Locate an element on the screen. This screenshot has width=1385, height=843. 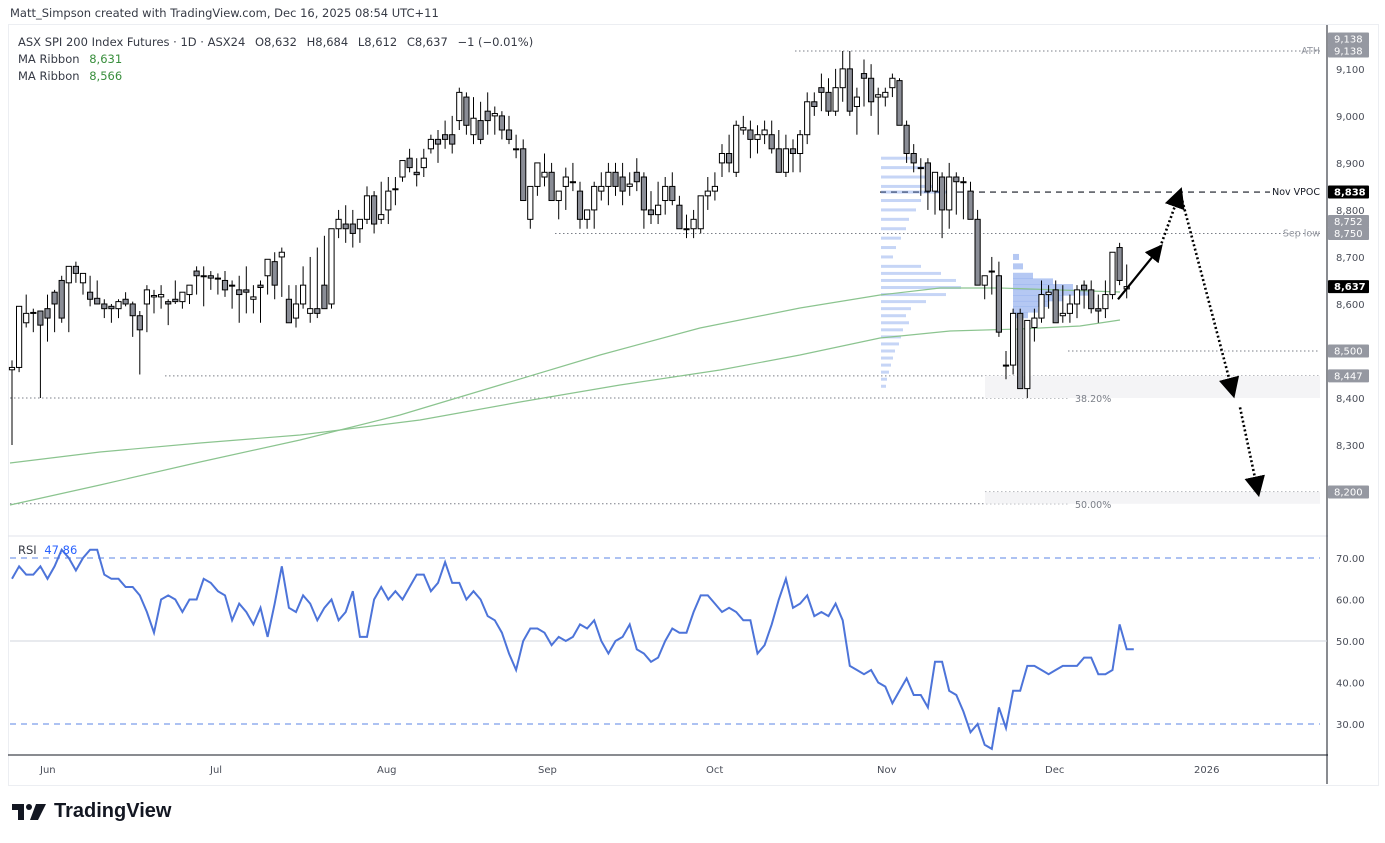
svg-text: Sep is located at coordinates (547, 770).